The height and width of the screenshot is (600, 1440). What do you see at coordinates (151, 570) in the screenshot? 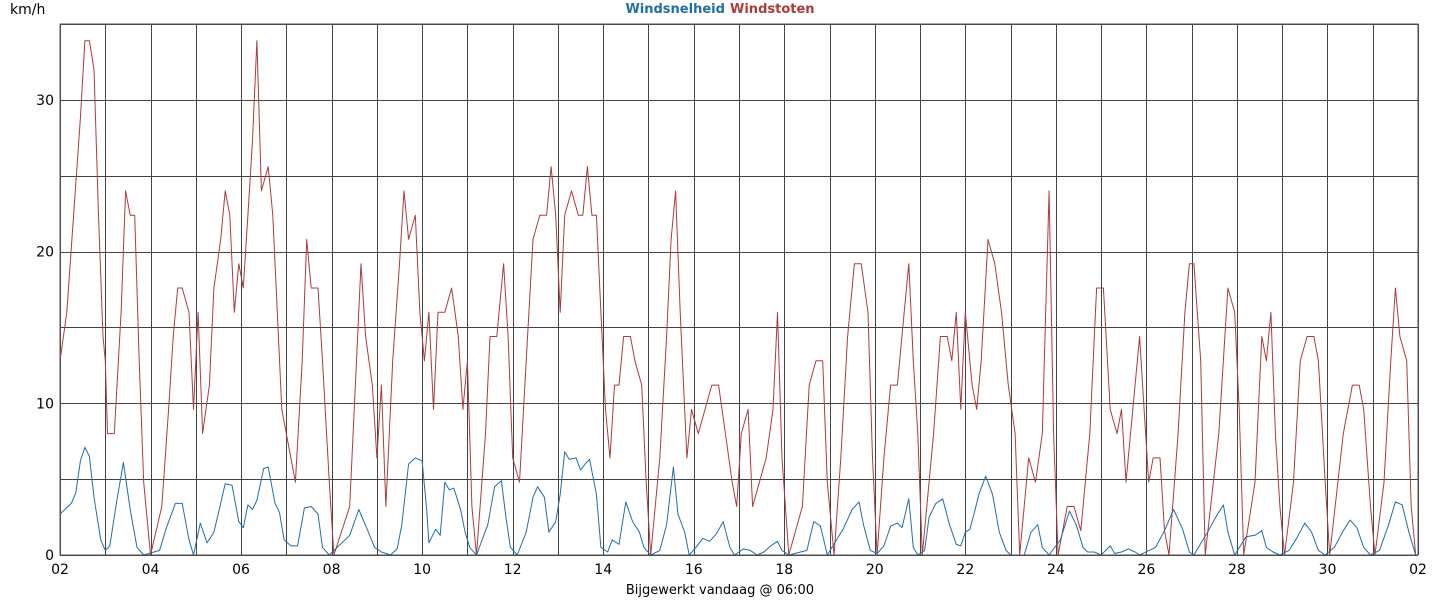
I see `x-tick-label: 04` at bounding box center [151, 570].